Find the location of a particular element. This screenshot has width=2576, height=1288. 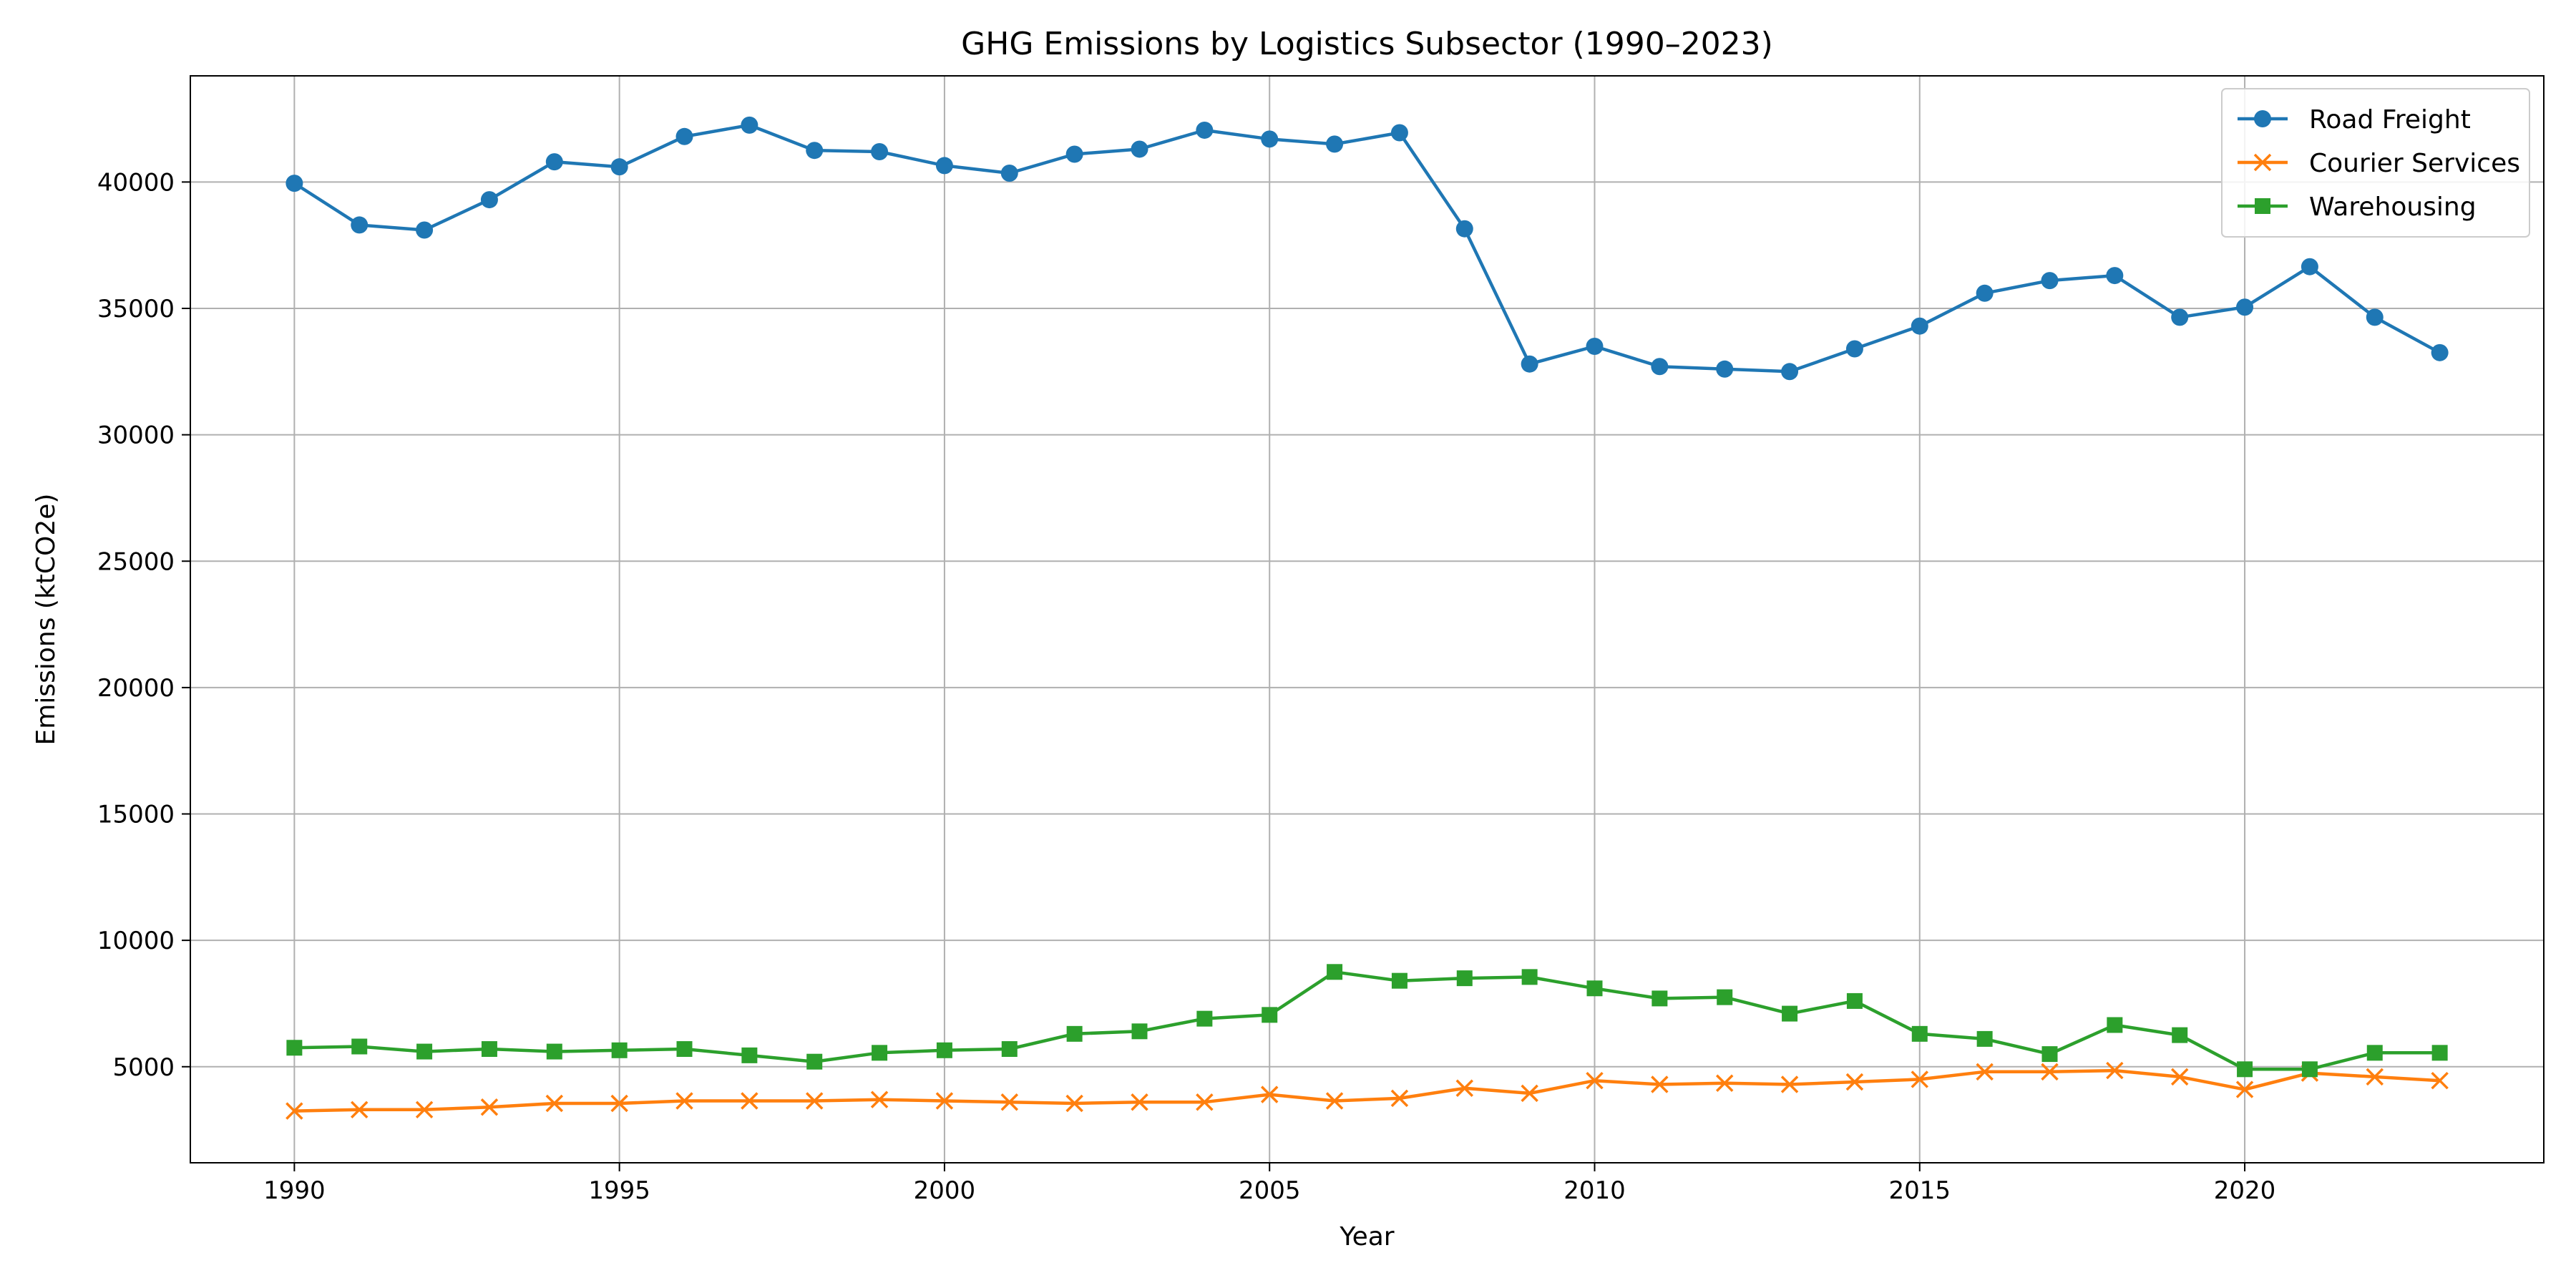

y-axis-label: Emissions (ktCO2e) is located at coordinates (46, 620).